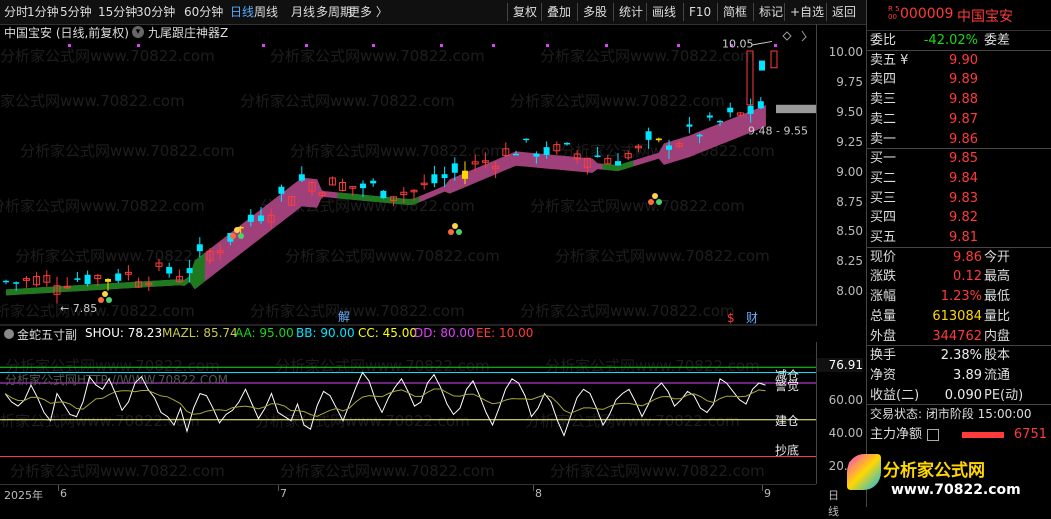 Image resolution: width=1051 pixels, height=519 pixels. I want to click on bid-row-2: 买三 9.83, so click(959, 198).